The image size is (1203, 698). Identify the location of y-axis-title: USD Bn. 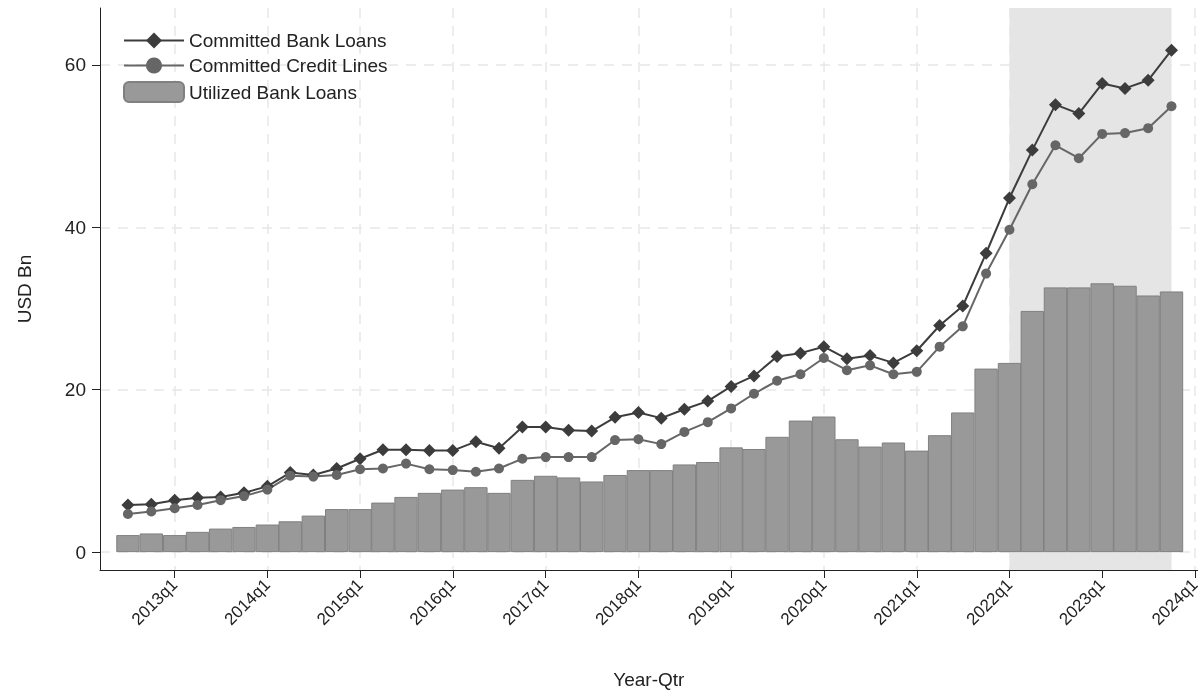
(24, 289).